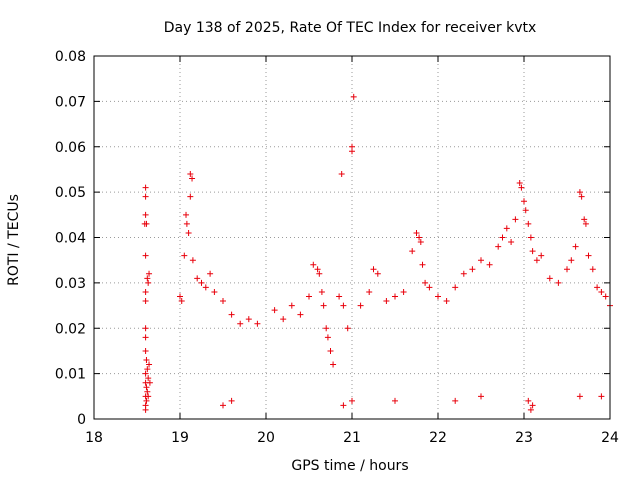 The width and height of the screenshot is (640, 480). What do you see at coordinates (352, 438) in the screenshot?
I see `x-tick-label: 21` at bounding box center [352, 438].